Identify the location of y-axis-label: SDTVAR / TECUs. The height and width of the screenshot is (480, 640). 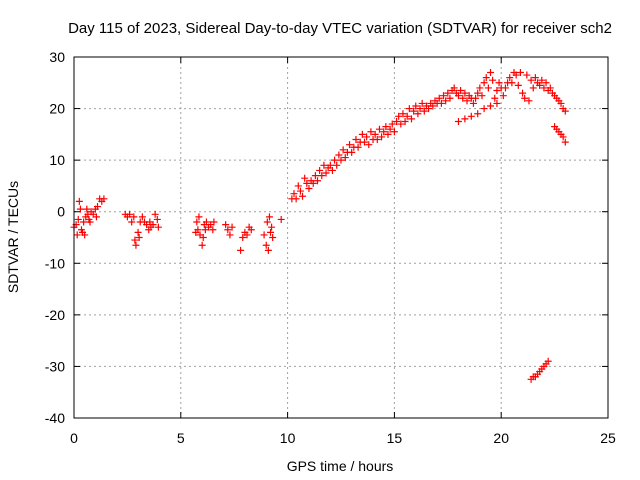
(13, 237).